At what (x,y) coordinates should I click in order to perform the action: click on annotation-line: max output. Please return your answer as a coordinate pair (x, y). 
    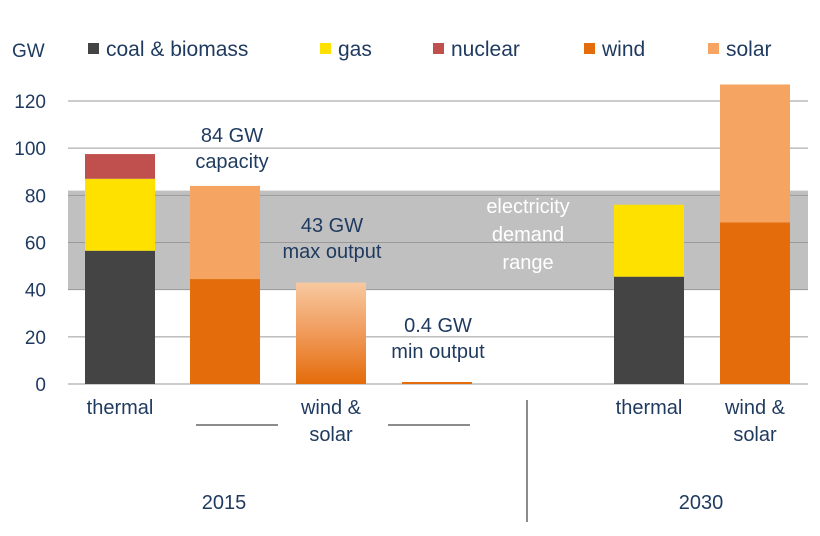
    Looking at the image, I should click on (332, 252).